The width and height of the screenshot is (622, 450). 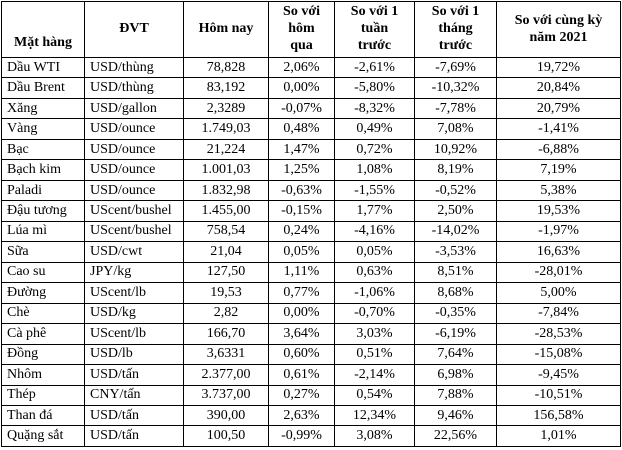 I want to click on vs-month-cell: -10,32%, so click(x=455, y=88).